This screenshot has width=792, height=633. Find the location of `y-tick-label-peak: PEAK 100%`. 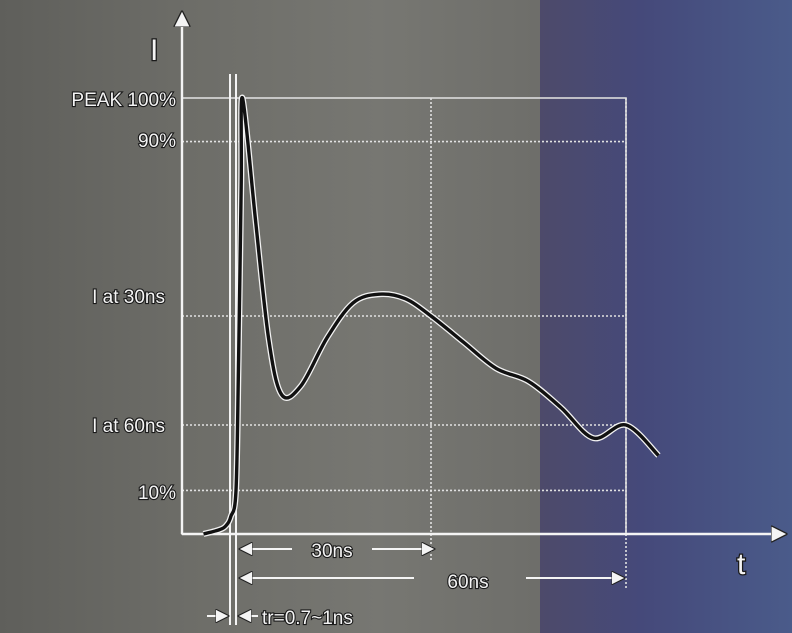

y-tick-label-peak: PEAK 100% is located at coordinates (123, 100).